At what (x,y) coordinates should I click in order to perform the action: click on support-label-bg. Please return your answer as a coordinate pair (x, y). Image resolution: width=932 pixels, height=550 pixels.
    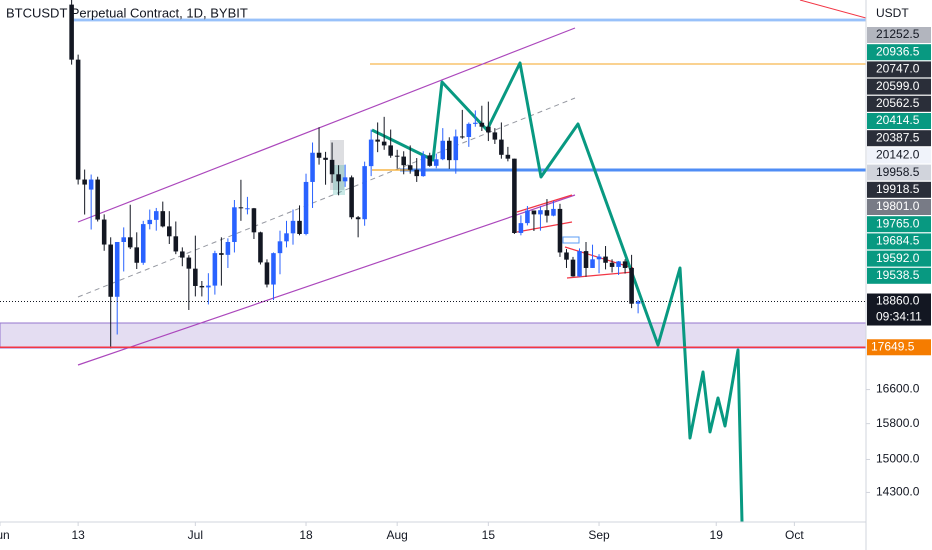
    Looking at the image, I should click on (899, 347).